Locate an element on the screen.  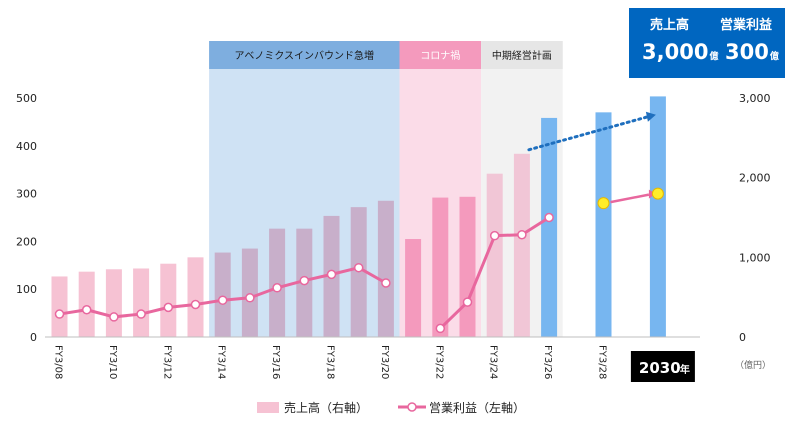
year-2030-number: 2030 is located at coordinates (660, 368).